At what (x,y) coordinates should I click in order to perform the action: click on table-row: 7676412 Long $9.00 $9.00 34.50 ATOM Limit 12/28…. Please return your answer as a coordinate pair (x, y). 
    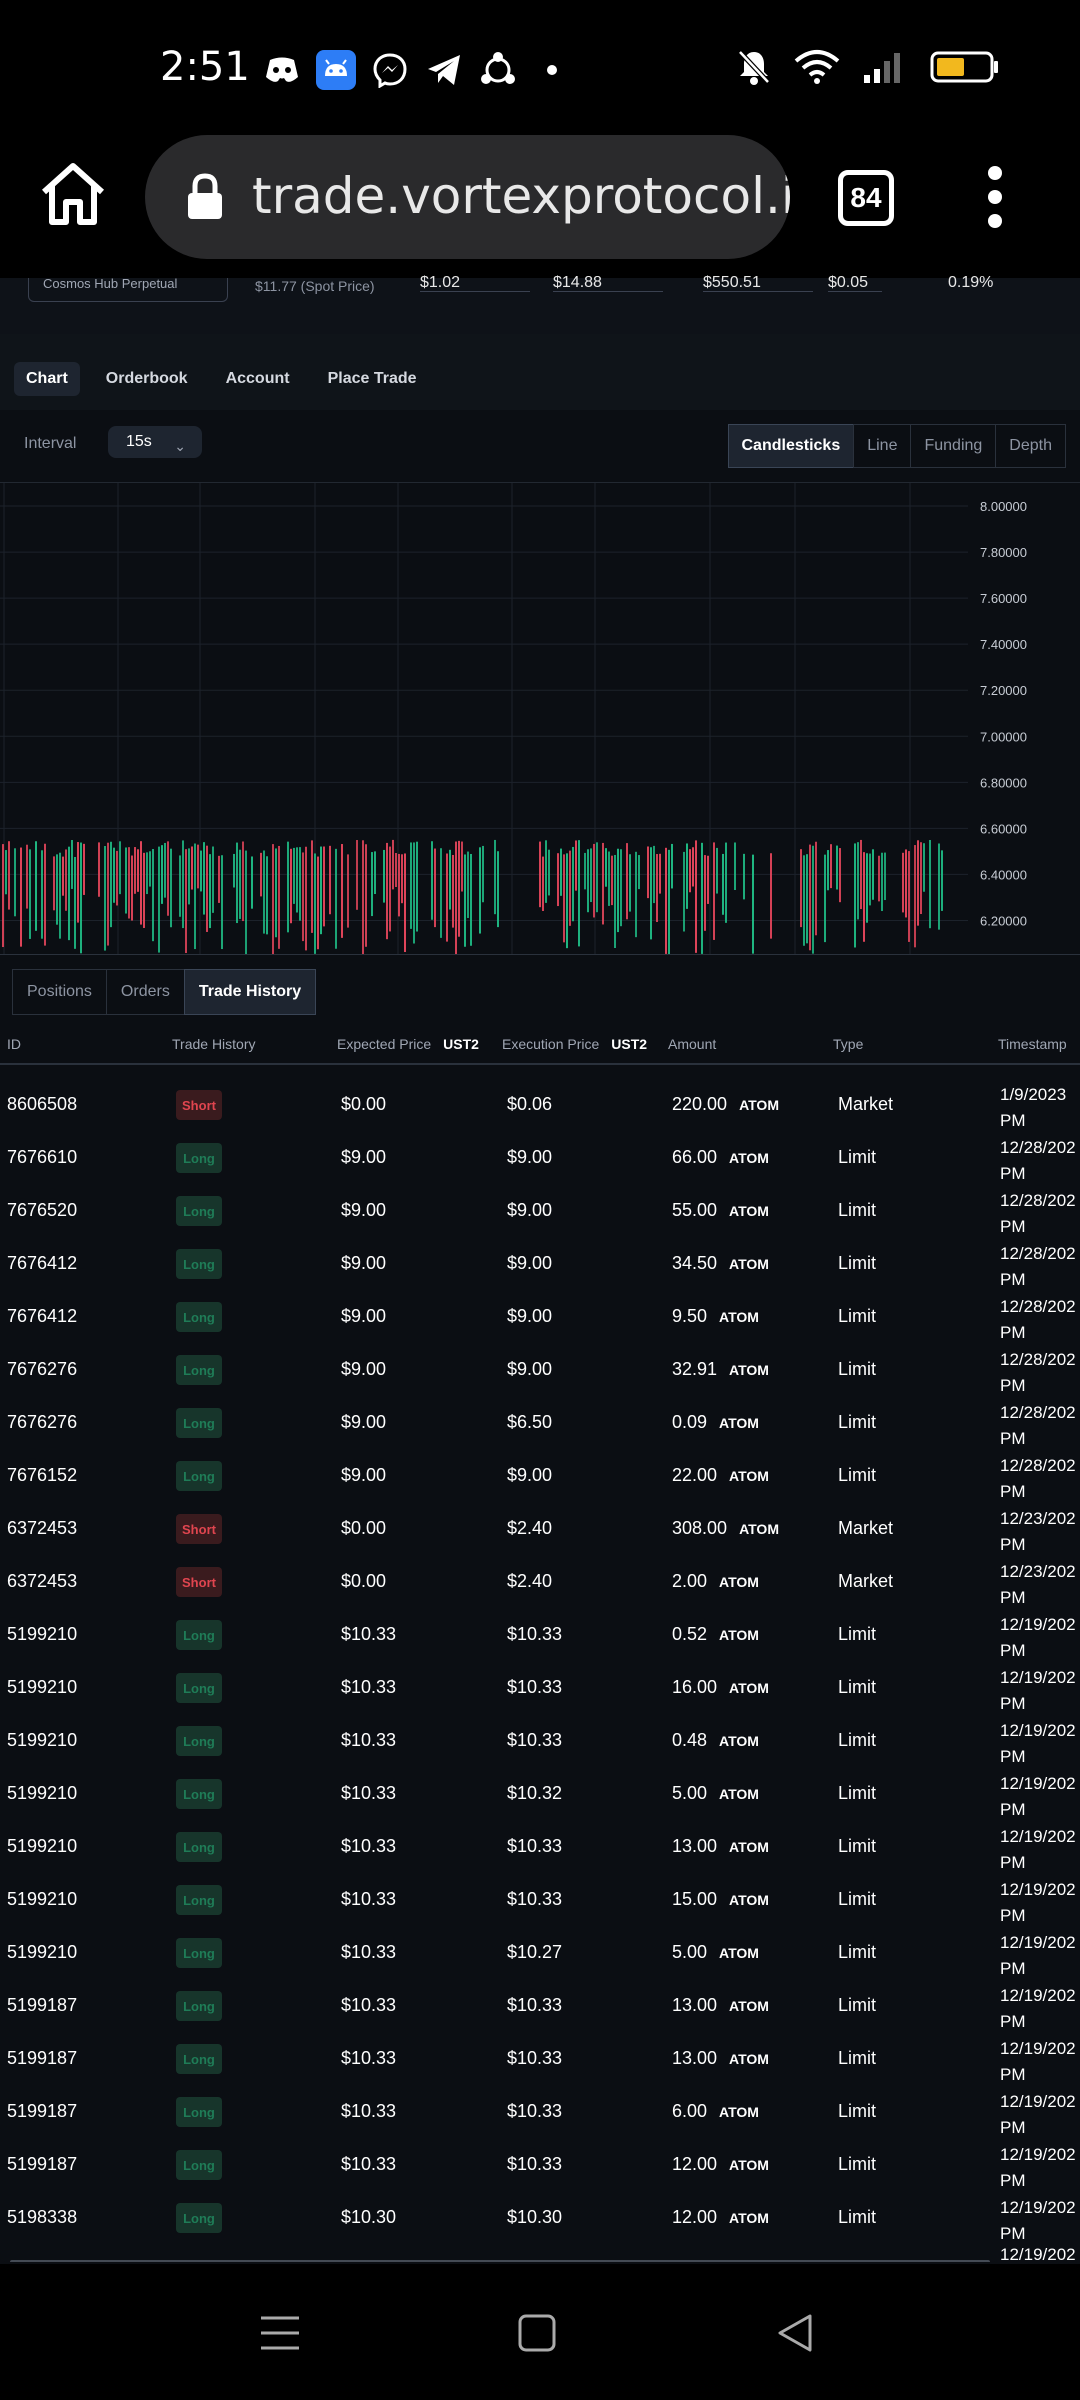
    Looking at the image, I should click on (540, 1265).